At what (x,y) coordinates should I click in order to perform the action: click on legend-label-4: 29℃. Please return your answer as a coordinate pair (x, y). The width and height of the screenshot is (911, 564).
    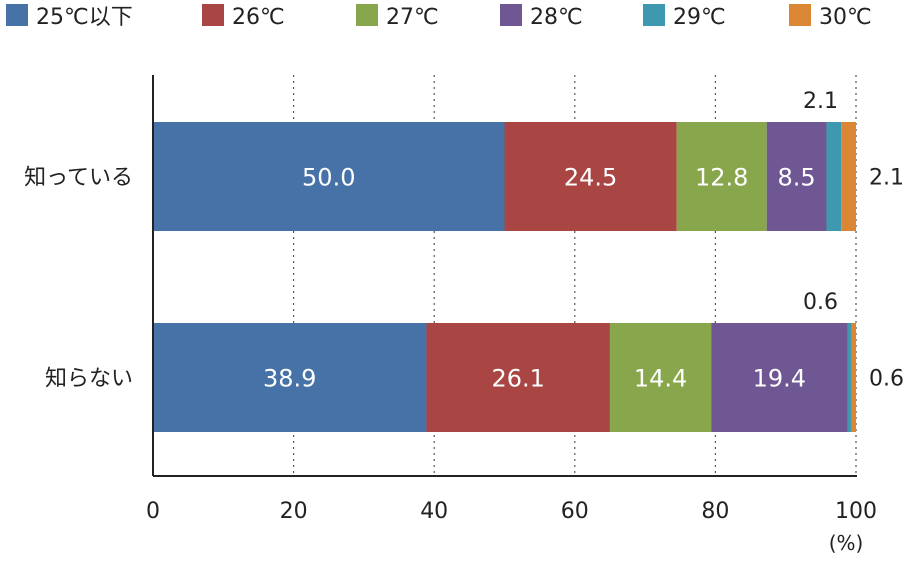
    Looking at the image, I should click on (699, 17).